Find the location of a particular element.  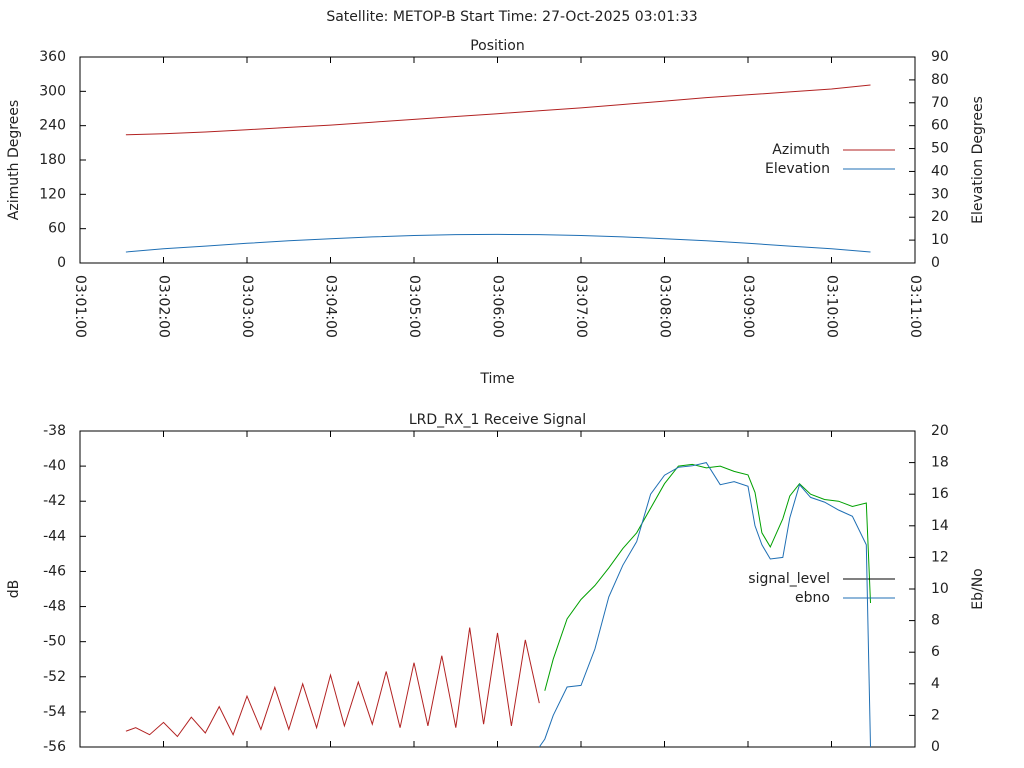

y2-tick-label: 16 is located at coordinates (940, 494).